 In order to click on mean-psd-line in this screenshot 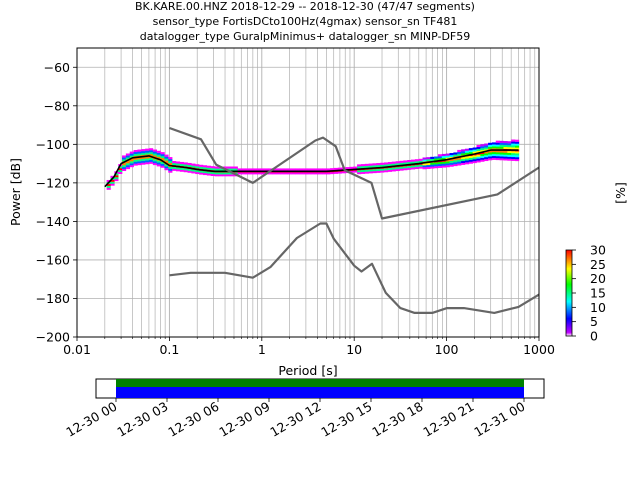, I will do `click(311, 168)`.